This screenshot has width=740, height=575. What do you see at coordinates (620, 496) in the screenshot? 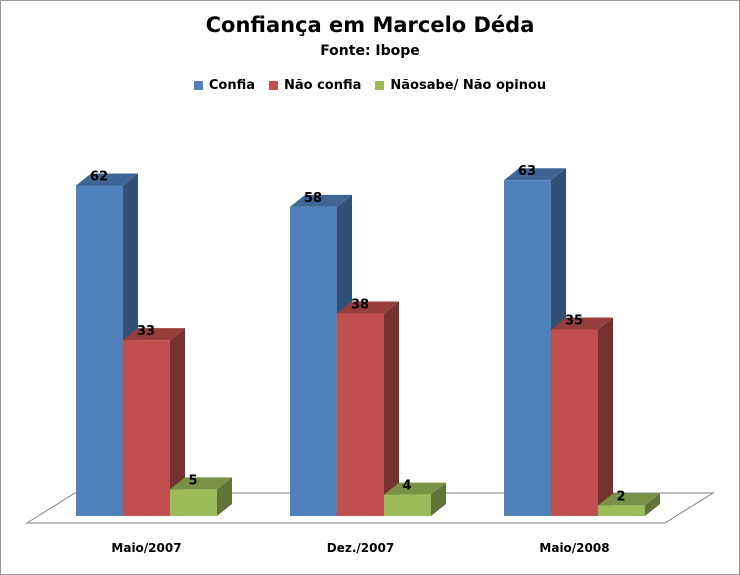
I see `data-label-nao-sabe-3: 2` at bounding box center [620, 496].